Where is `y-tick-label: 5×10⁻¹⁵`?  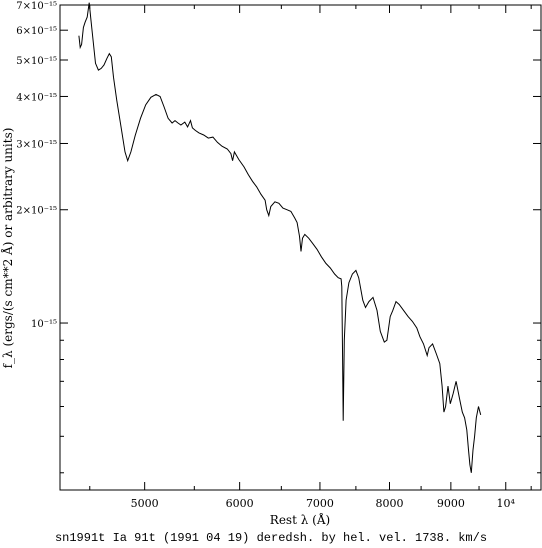 y-tick-label: 5×10⁻¹⁵ is located at coordinates (36, 61).